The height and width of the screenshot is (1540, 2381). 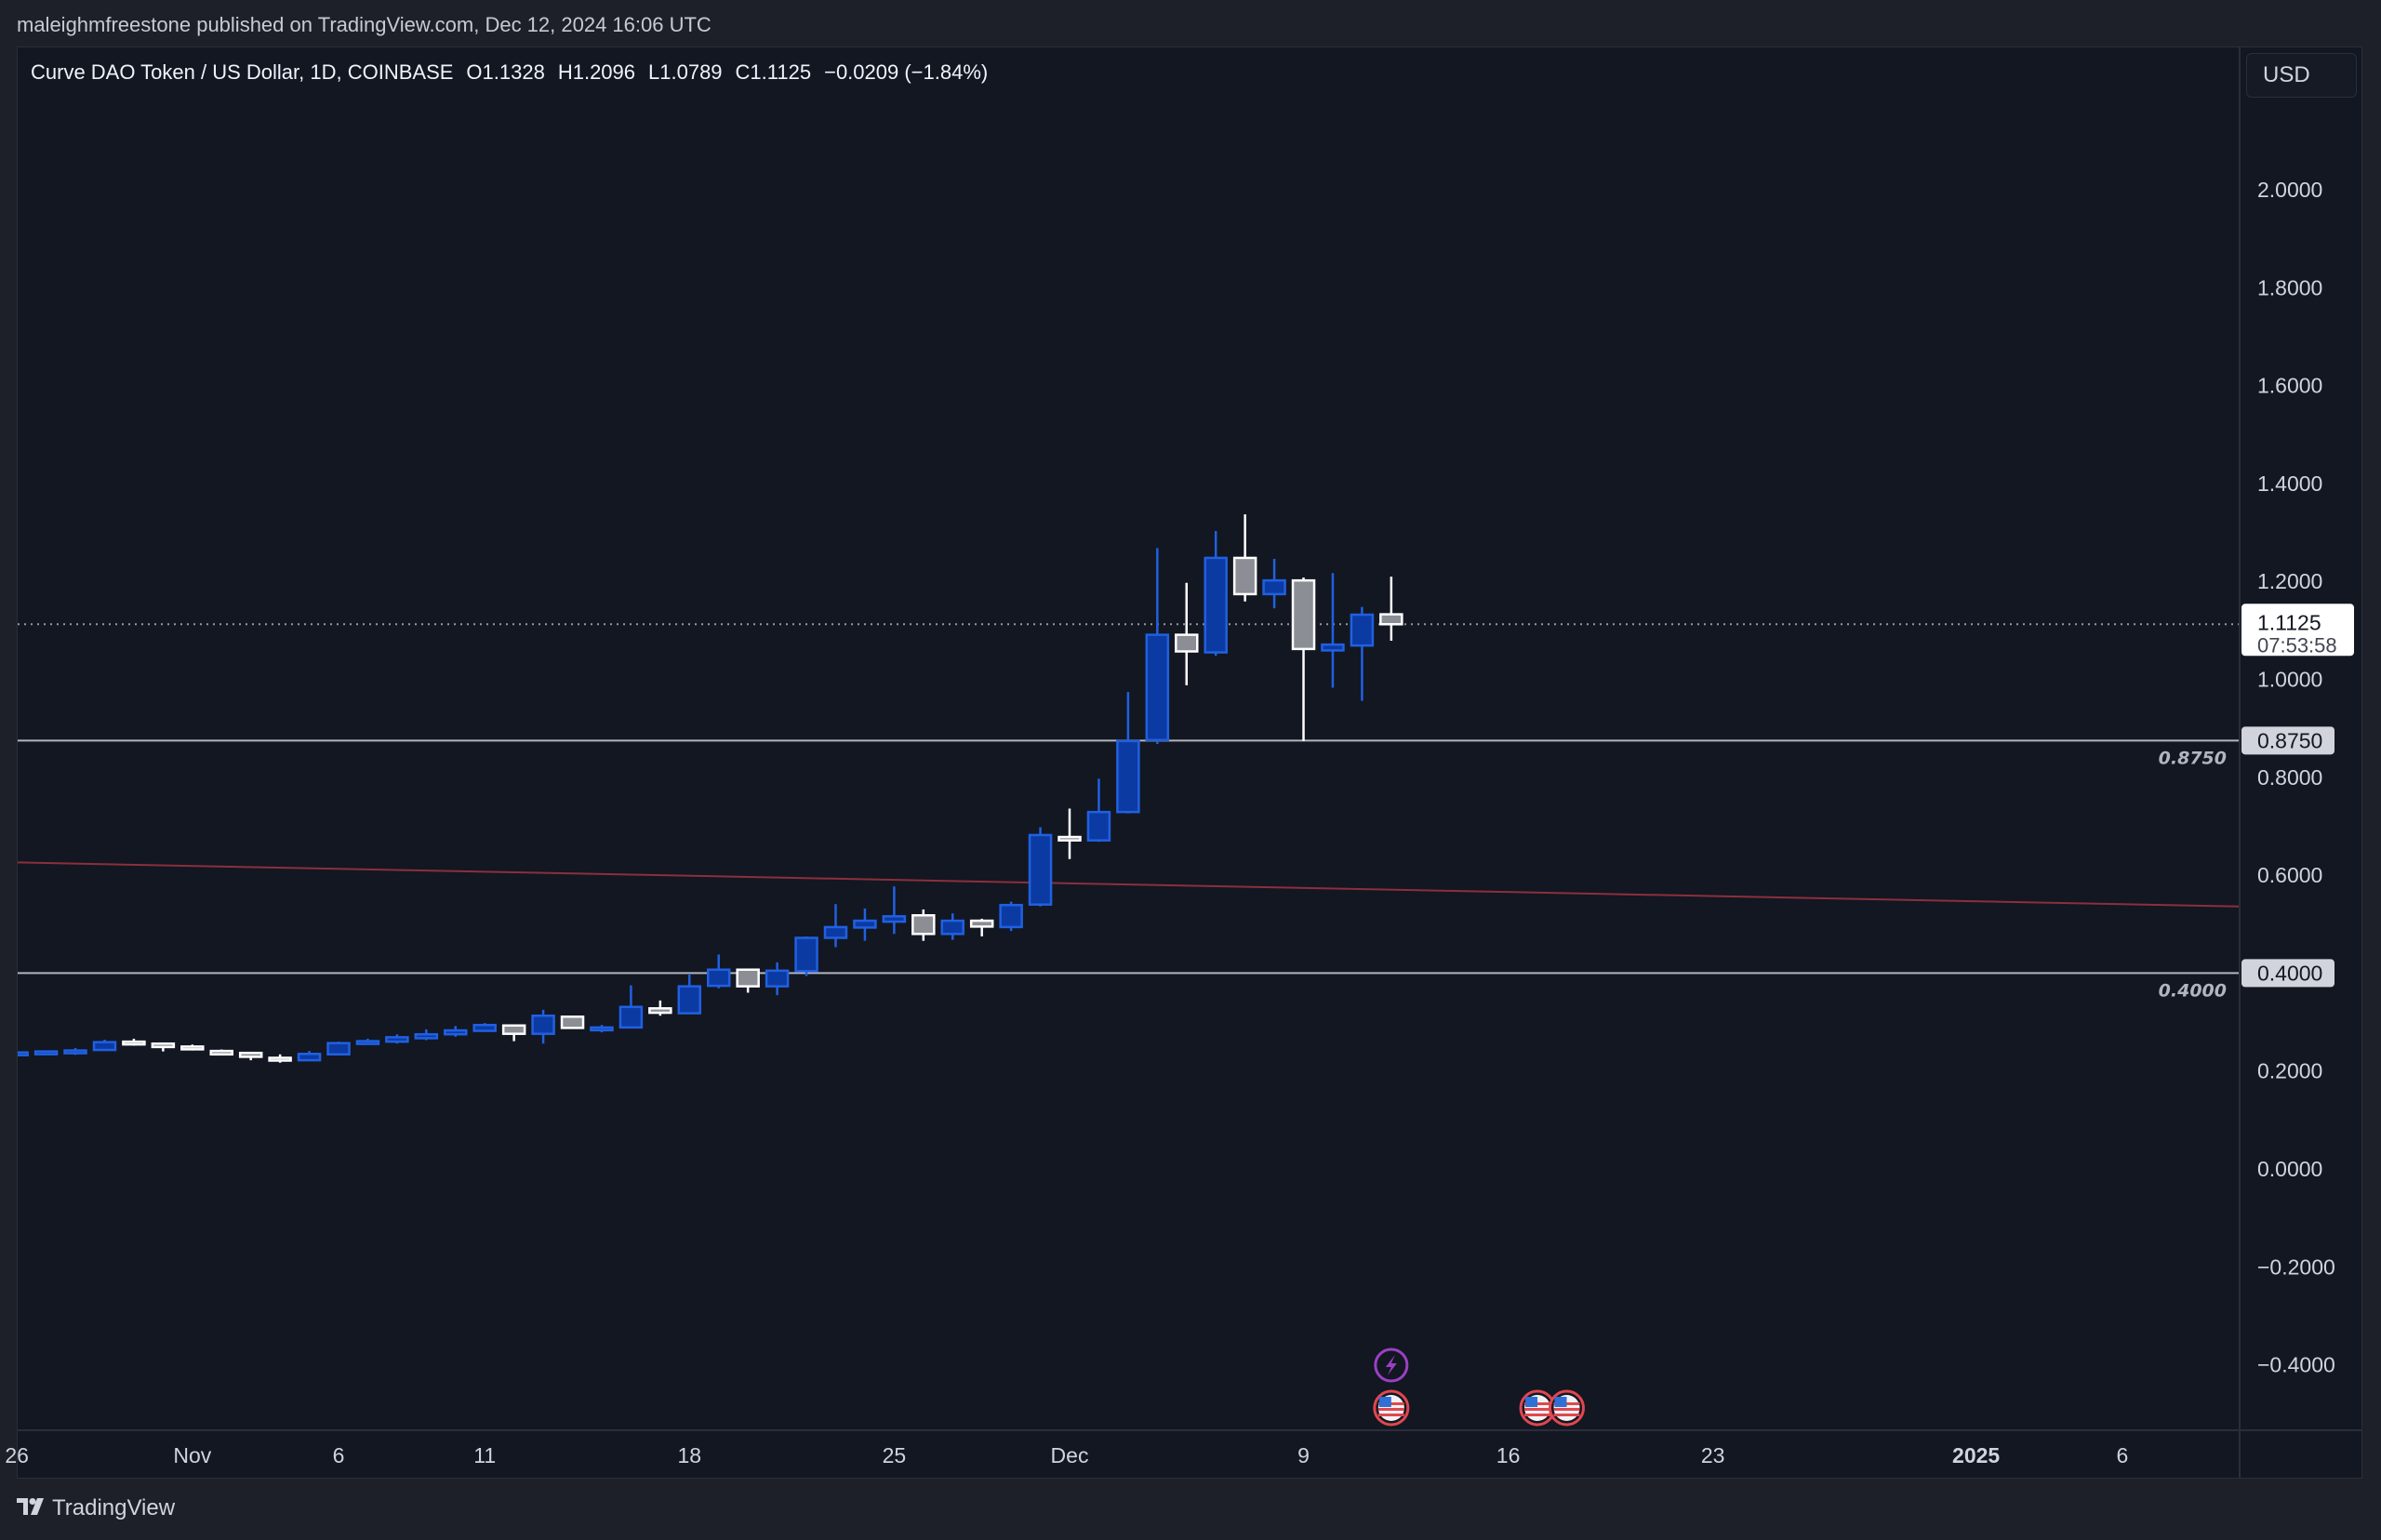 What do you see at coordinates (1070, 1455) in the screenshot?
I see `time-tick-label: Dec` at bounding box center [1070, 1455].